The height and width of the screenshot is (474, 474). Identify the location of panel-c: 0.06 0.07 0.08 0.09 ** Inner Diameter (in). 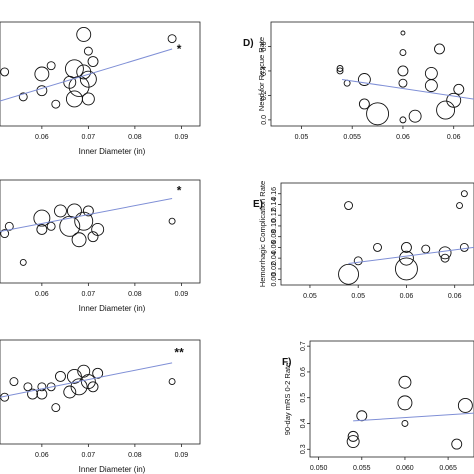
(100, 407).